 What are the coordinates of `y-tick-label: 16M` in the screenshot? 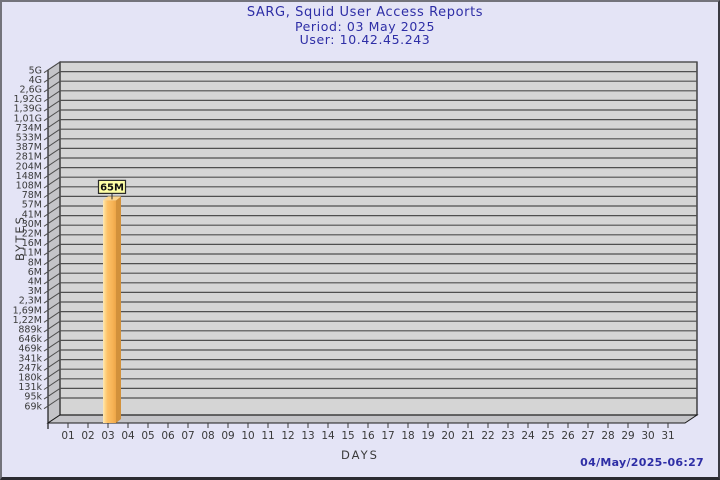 It's located at (32, 243).